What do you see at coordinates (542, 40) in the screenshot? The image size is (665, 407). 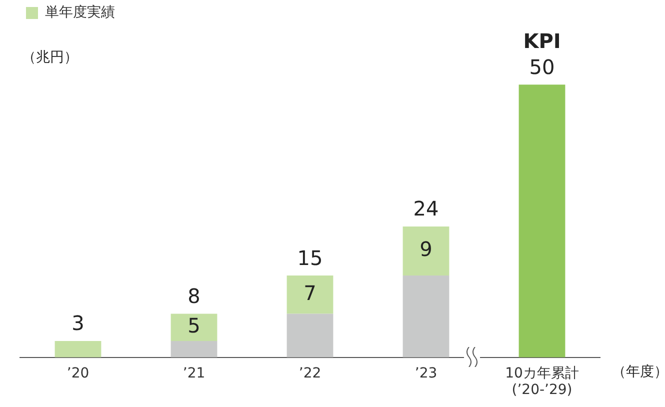 I see `annotation: KPI` at bounding box center [542, 40].